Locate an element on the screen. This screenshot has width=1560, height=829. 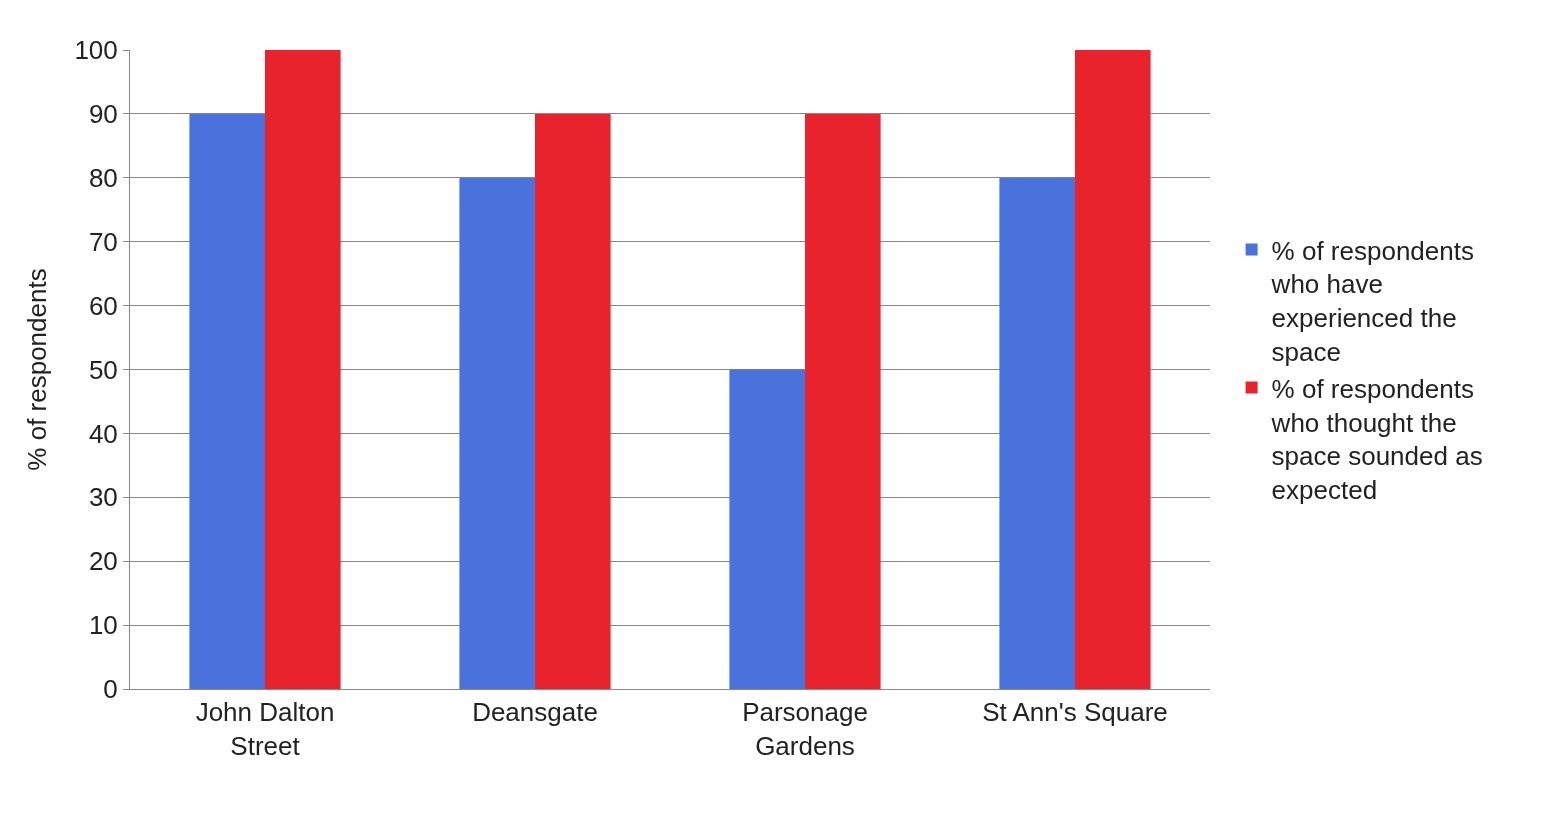
y-tick-label: 40 is located at coordinates (103, 433).